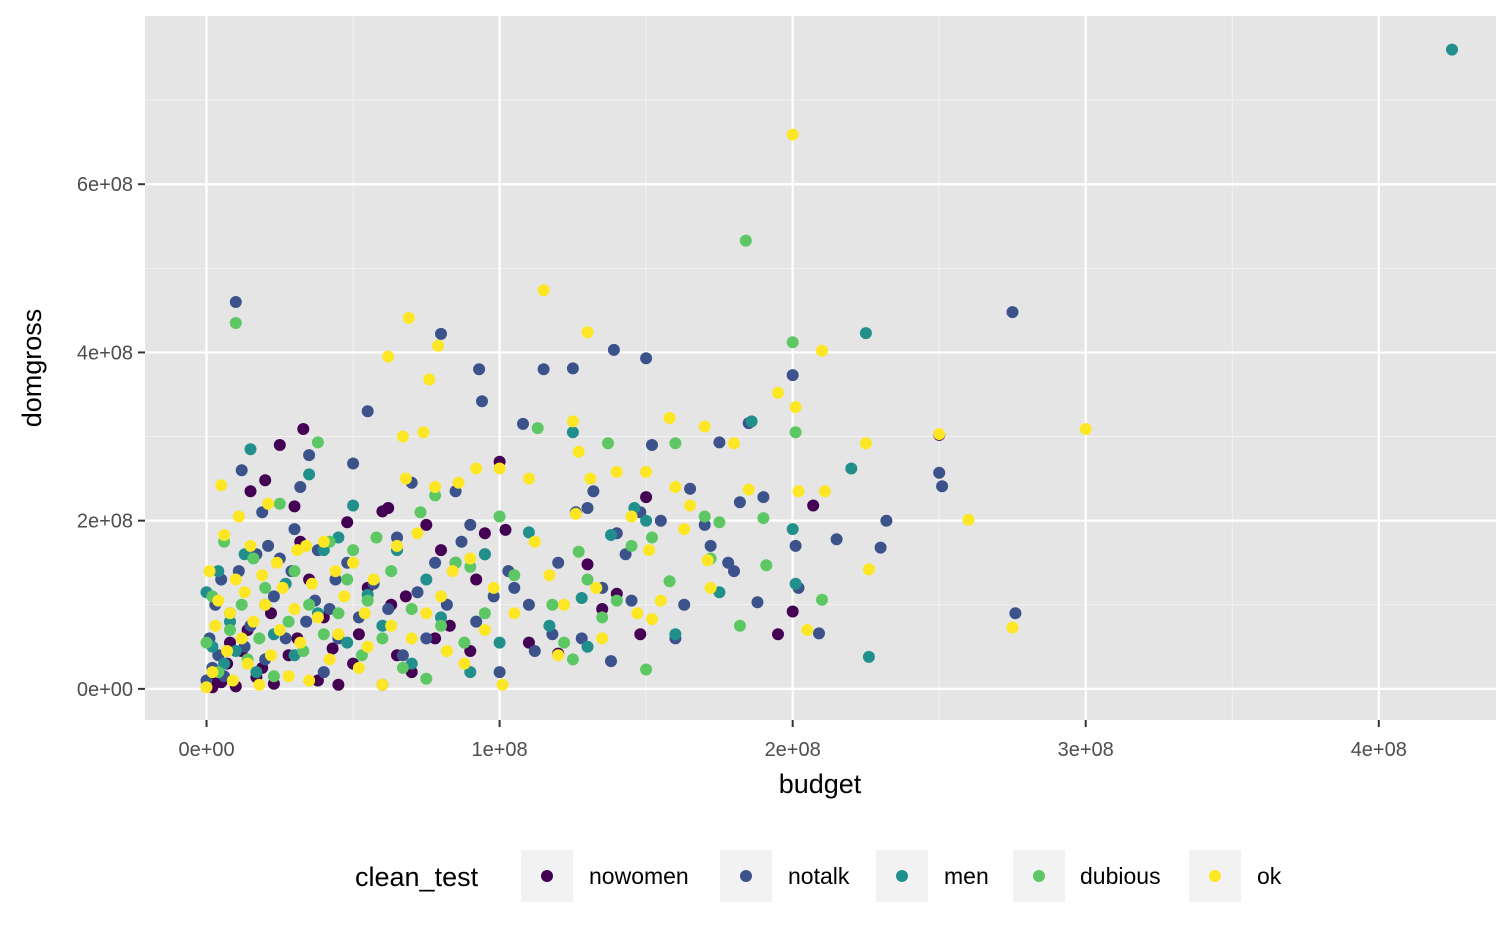 The height and width of the screenshot is (939, 1512). I want to click on legend-label-nowomen: nowomen, so click(639, 876).